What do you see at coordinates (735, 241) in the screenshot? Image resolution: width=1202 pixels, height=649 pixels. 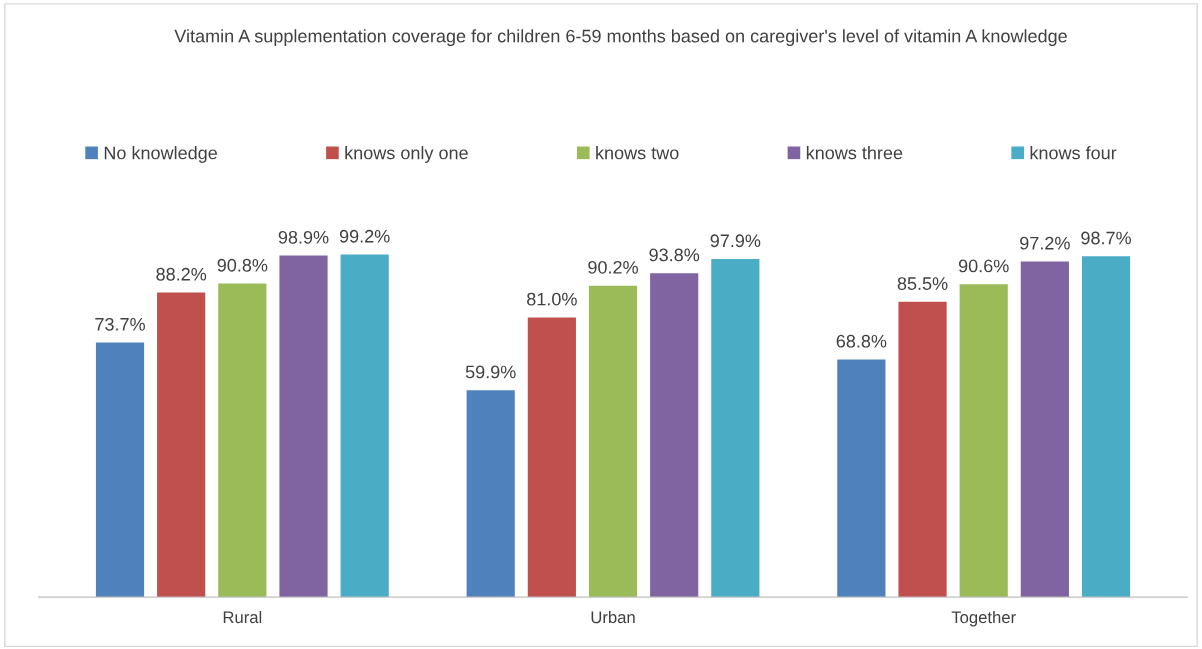 I see `data-label: 97.9%` at bounding box center [735, 241].